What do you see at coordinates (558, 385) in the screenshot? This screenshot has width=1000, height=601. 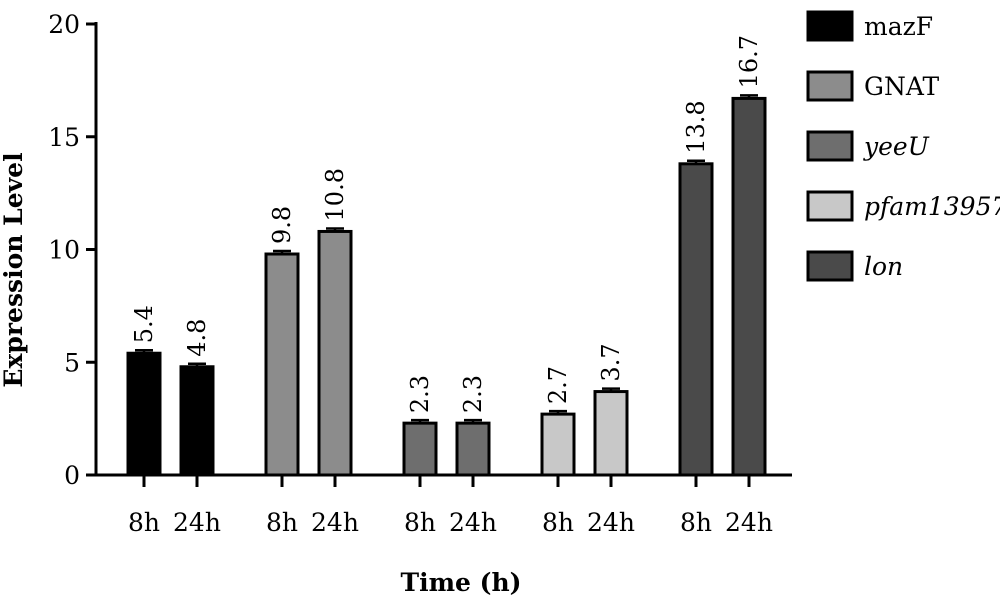 I see `data-label: 2.7` at bounding box center [558, 385].